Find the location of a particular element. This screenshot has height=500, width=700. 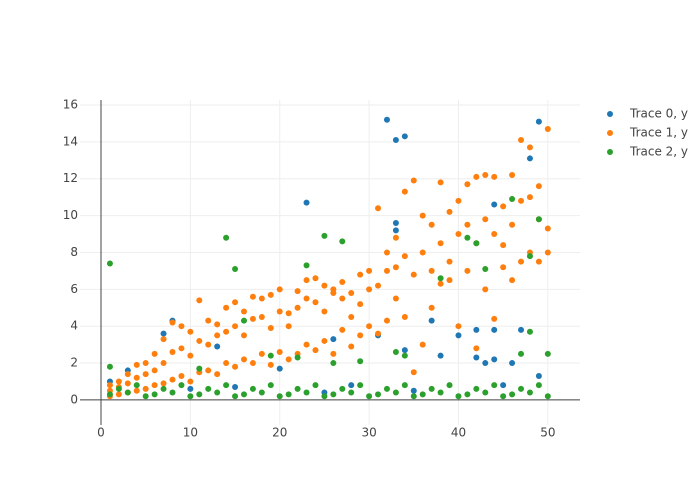

y-tick-label: 6 is located at coordinates (74, 289).